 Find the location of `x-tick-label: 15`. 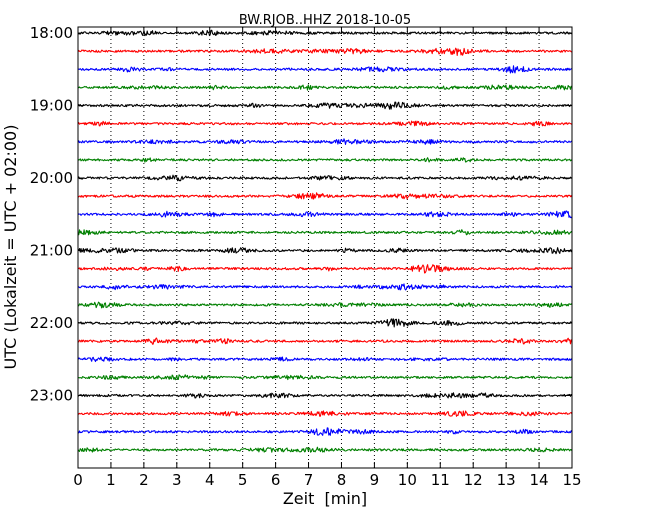

x-tick-label: 15 is located at coordinates (571, 480).